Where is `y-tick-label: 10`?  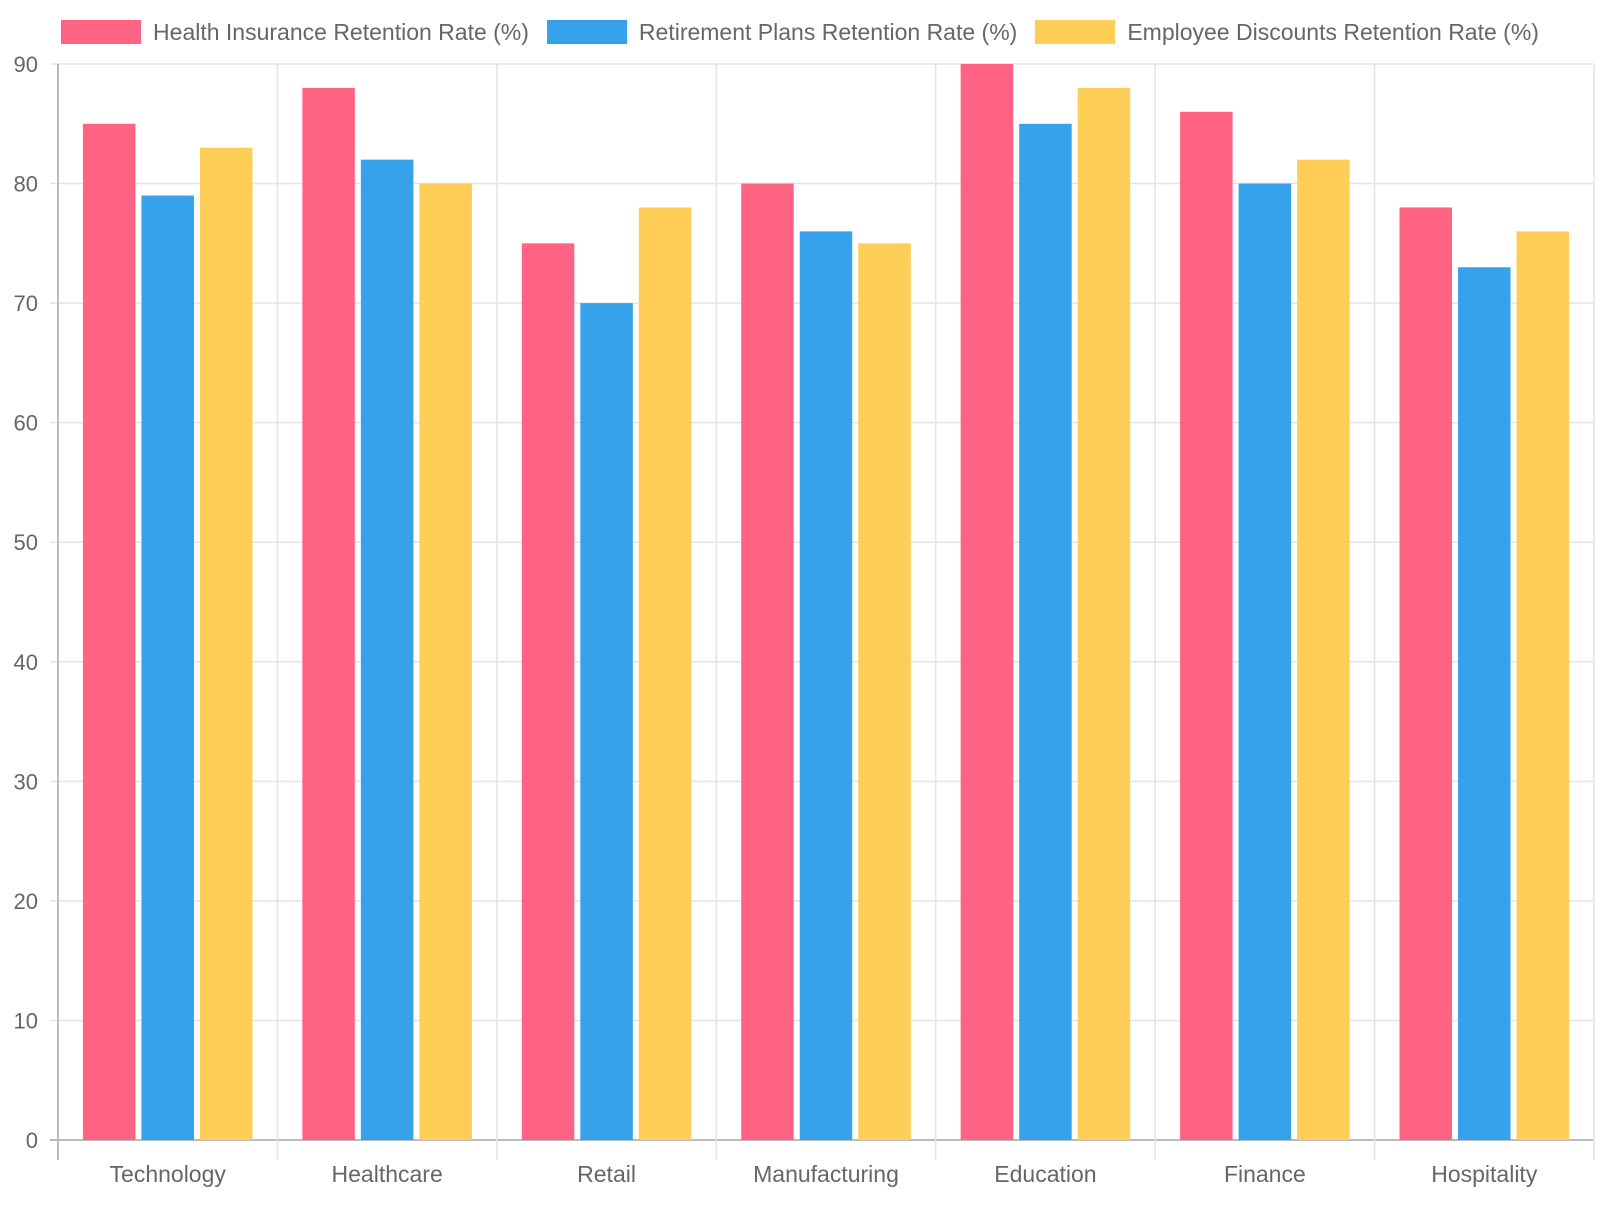 y-tick-label: 10 is located at coordinates (26, 1020).